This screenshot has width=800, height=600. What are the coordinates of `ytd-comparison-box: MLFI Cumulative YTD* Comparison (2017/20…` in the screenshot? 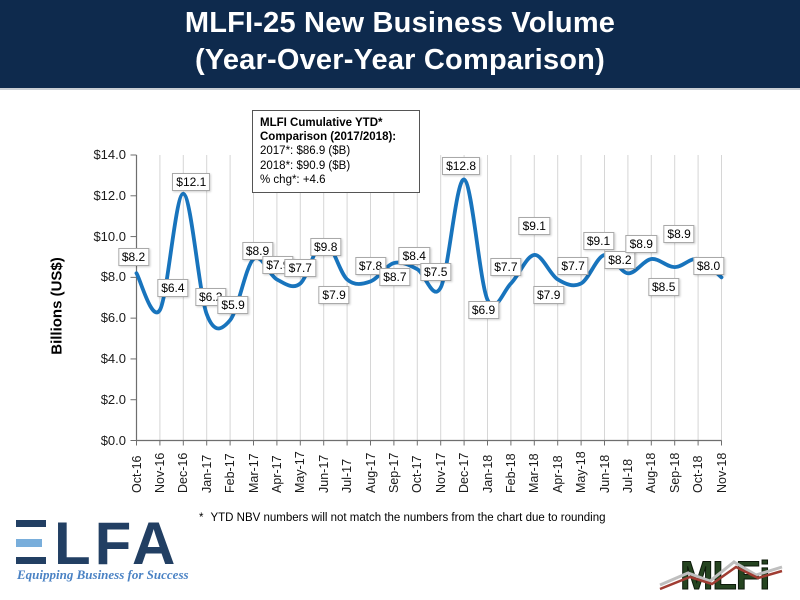 It's located at (336, 152).